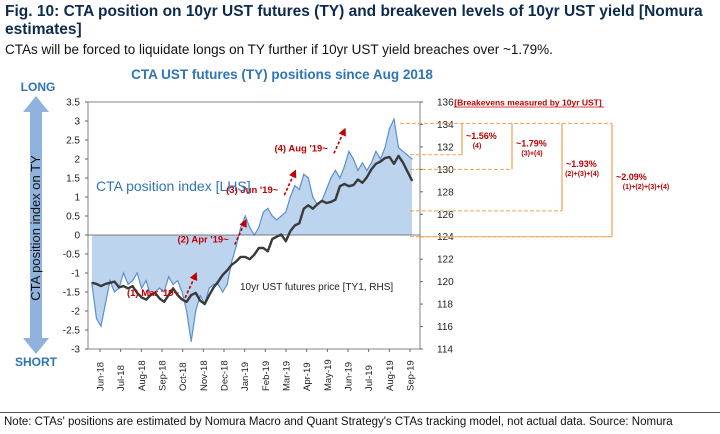 The image size is (720, 434). I want to click on y-tick-label: -2, so click(75, 312).